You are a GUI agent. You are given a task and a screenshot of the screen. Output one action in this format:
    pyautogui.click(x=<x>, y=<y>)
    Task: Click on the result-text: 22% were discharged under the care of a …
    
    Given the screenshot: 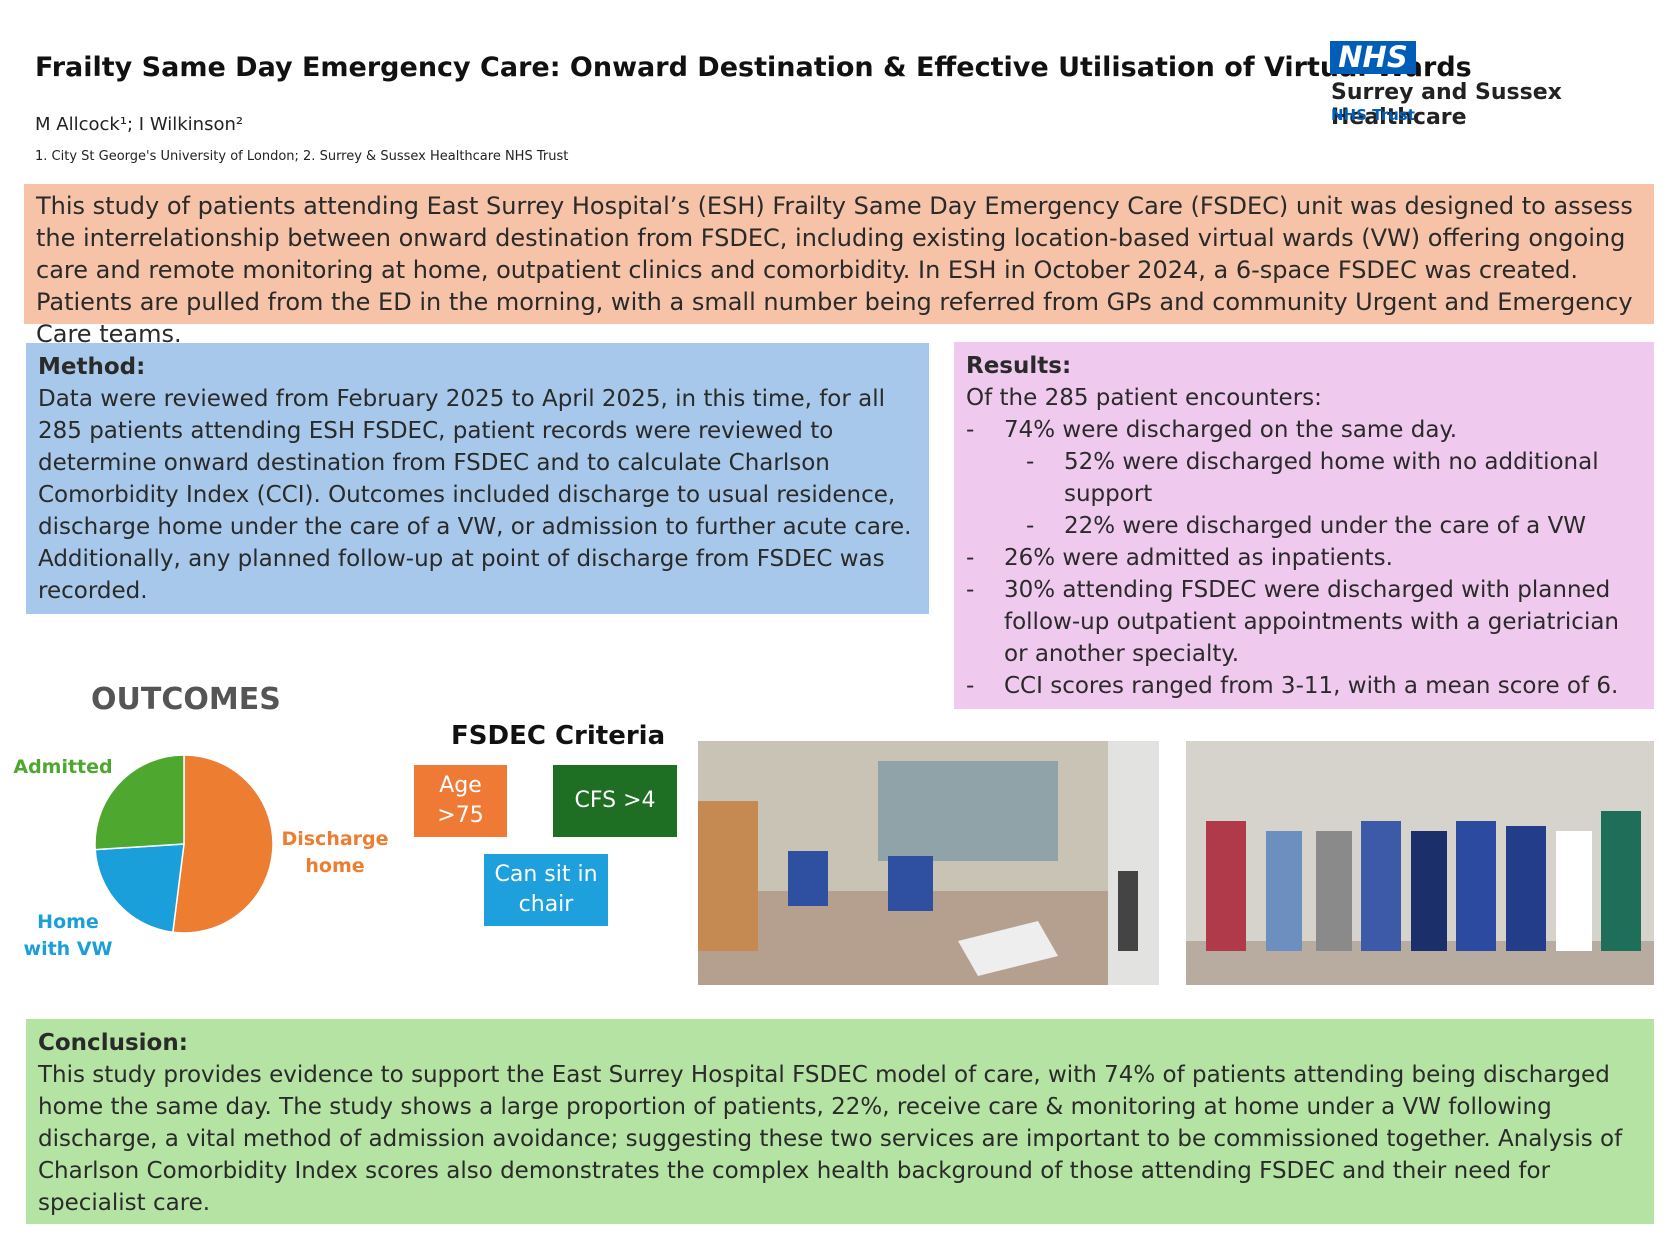 What is the action you would take?
    pyautogui.click(x=1325, y=526)
    